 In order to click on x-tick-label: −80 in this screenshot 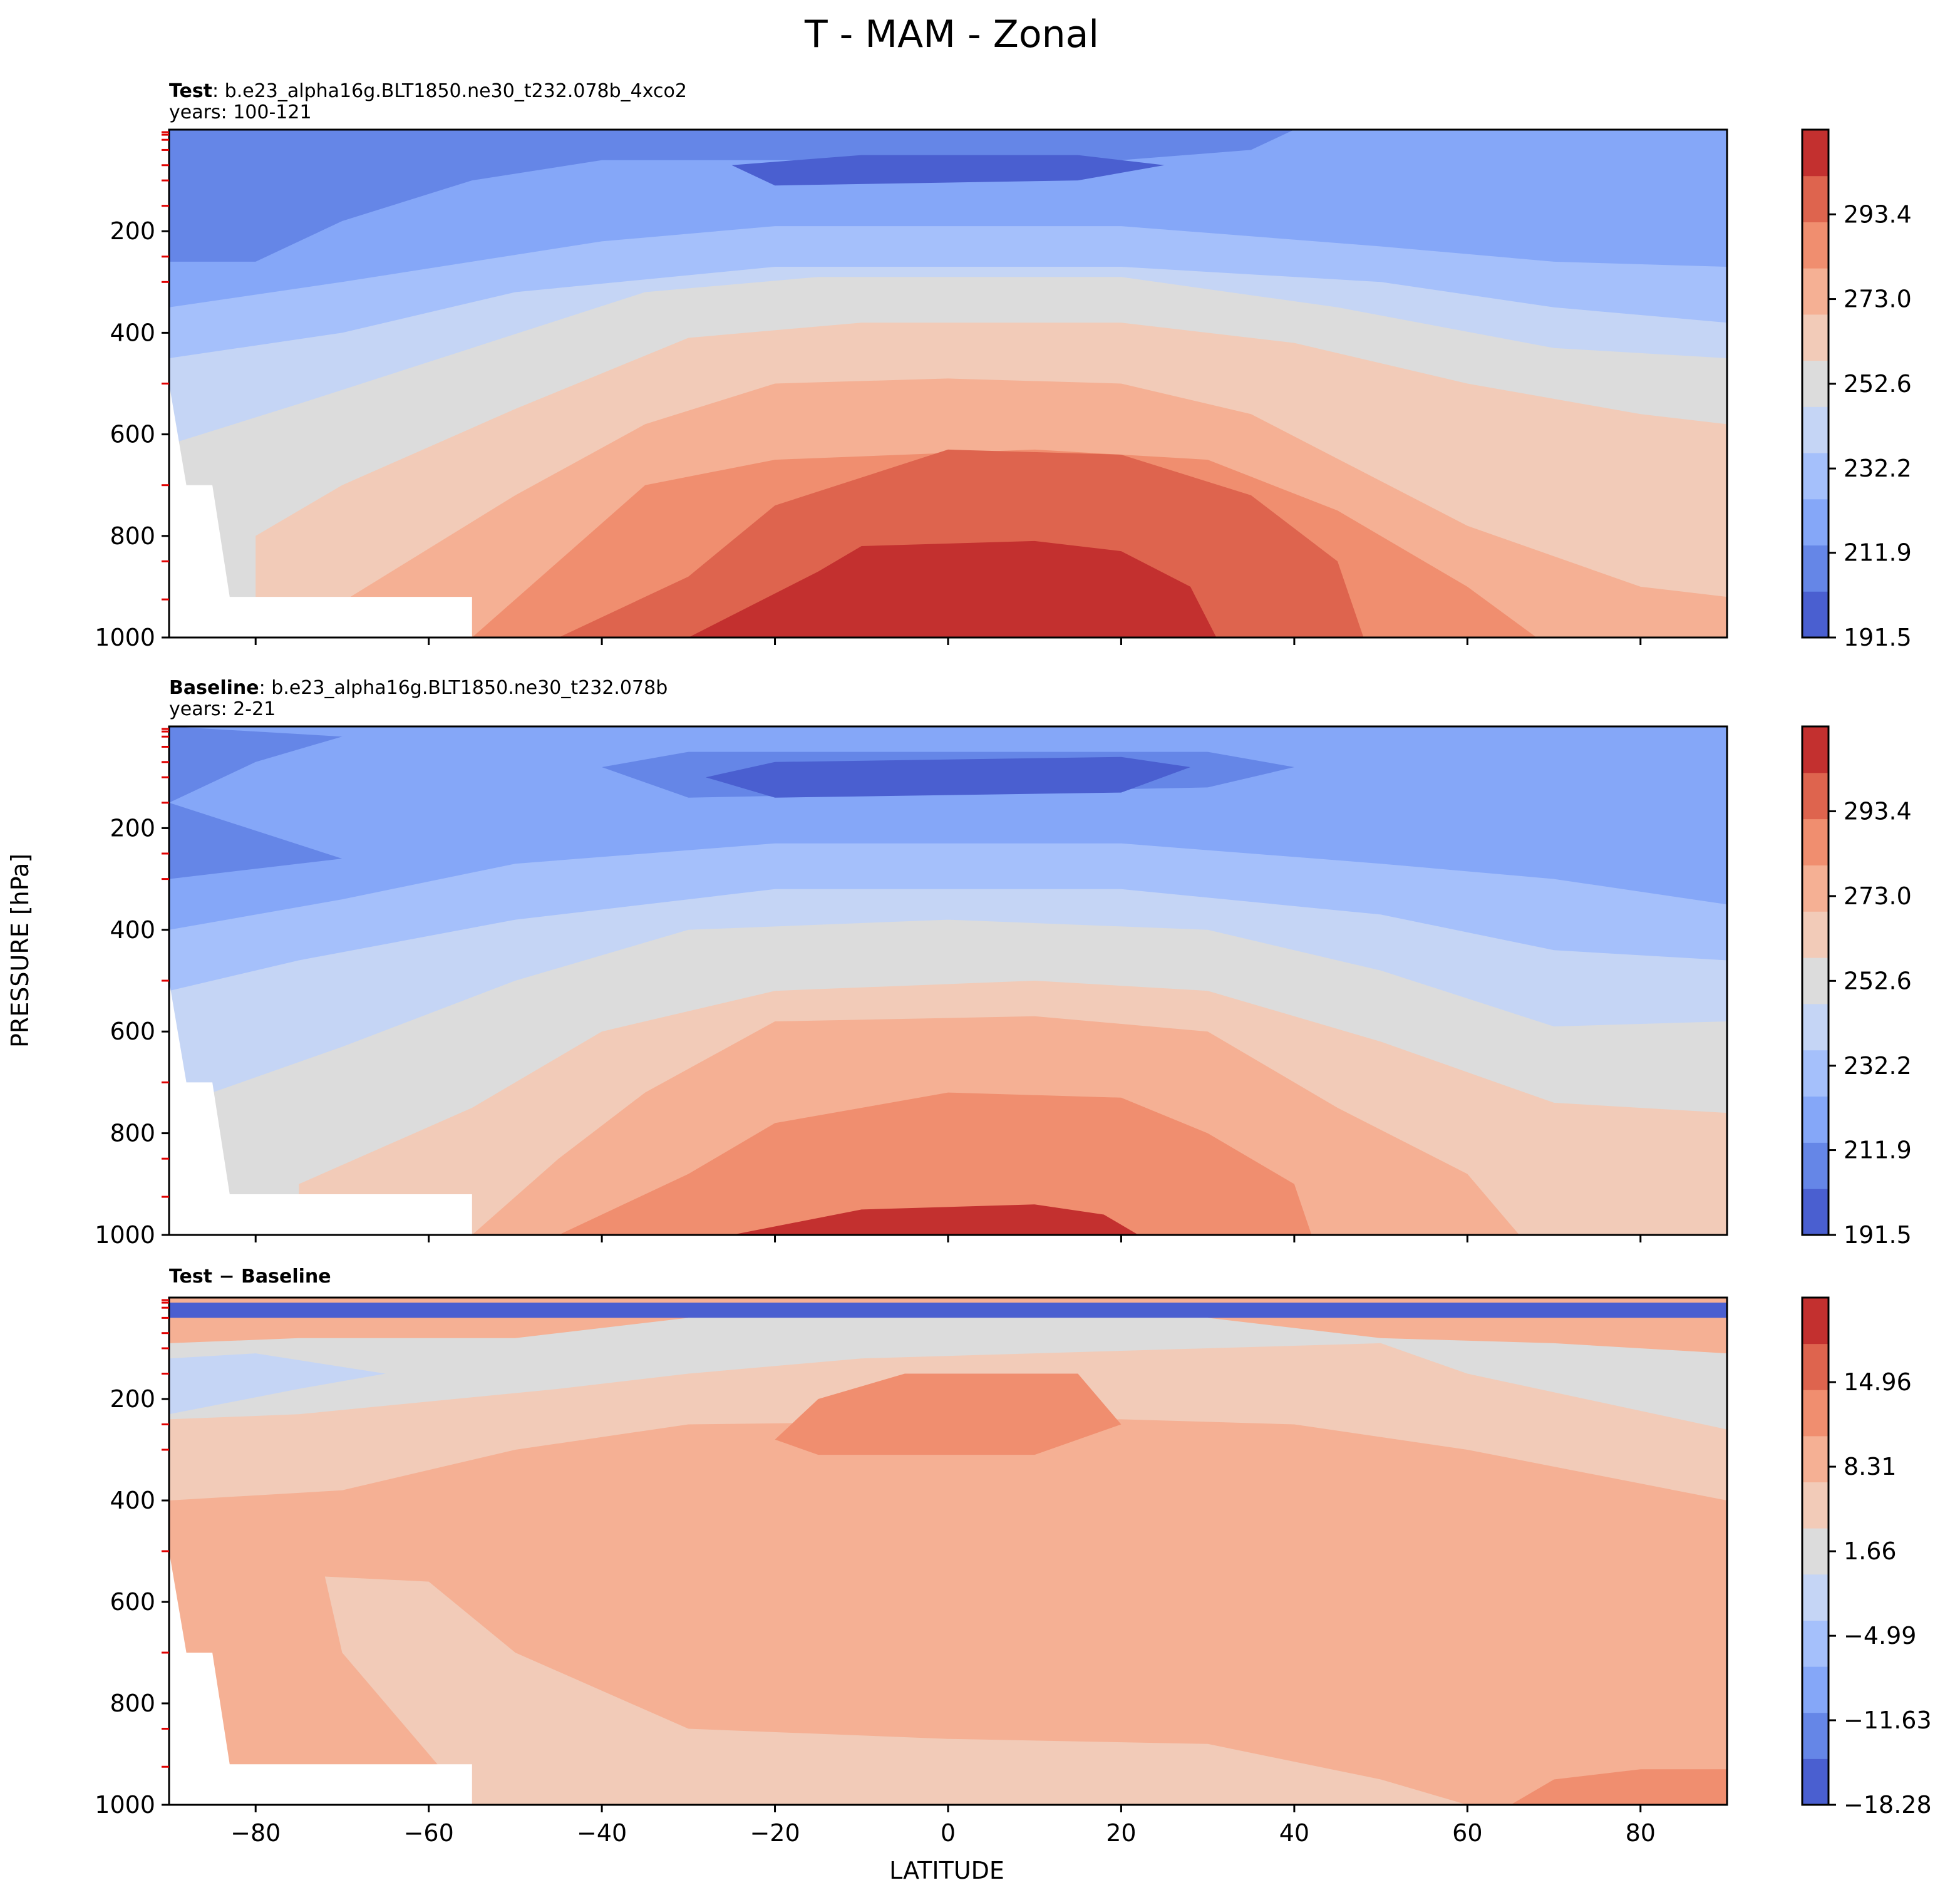, I will do `click(255, 1833)`.